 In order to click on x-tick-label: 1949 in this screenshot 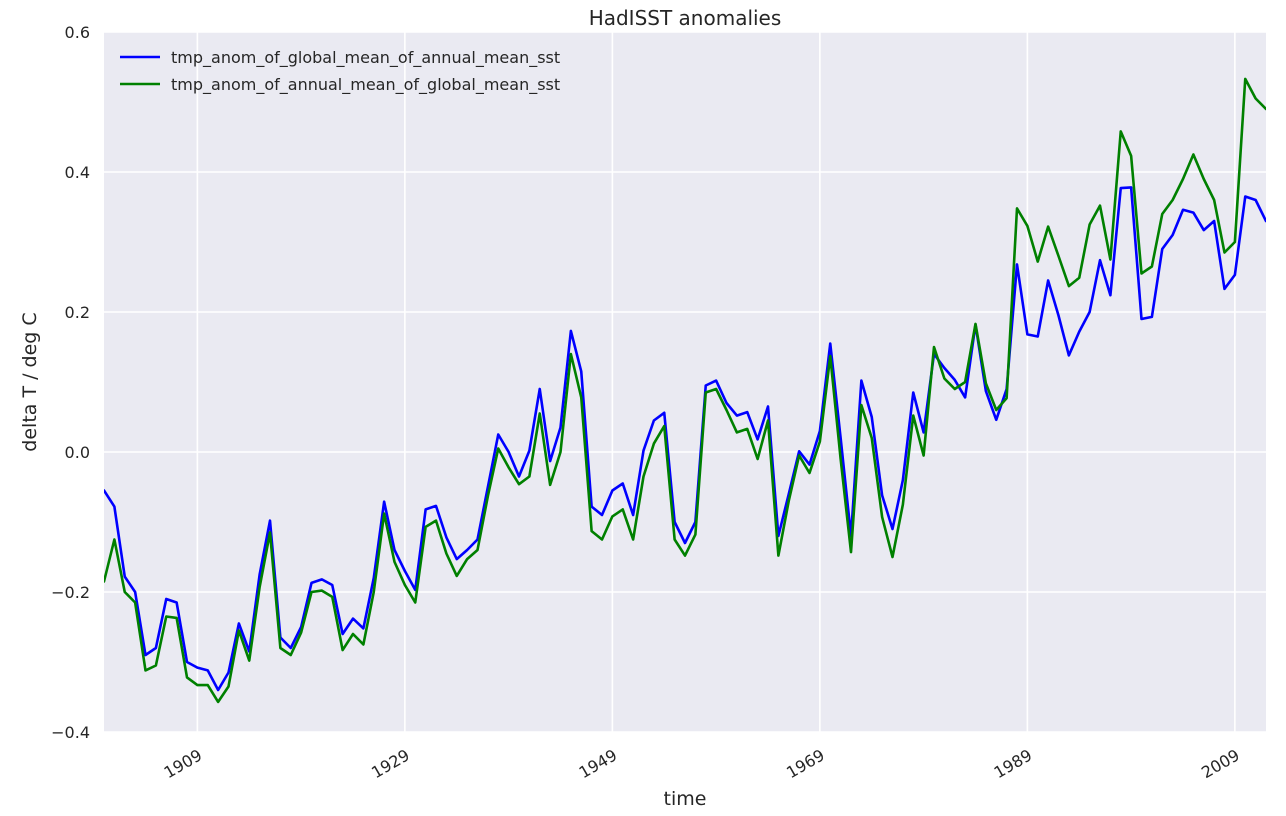, I will do `click(598, 763)`.